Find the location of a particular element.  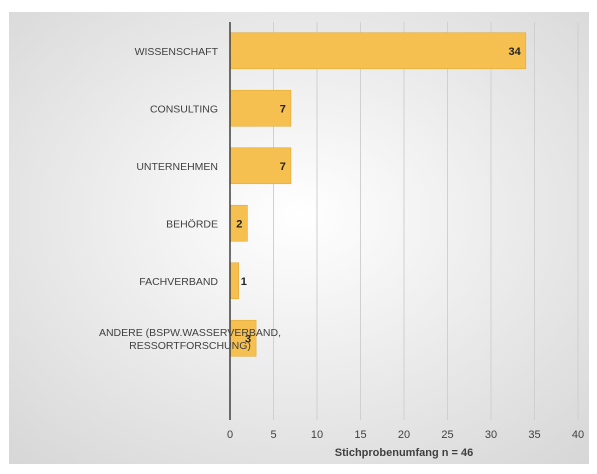

x-tick-label: 0 is located at coordinates (230, 435).